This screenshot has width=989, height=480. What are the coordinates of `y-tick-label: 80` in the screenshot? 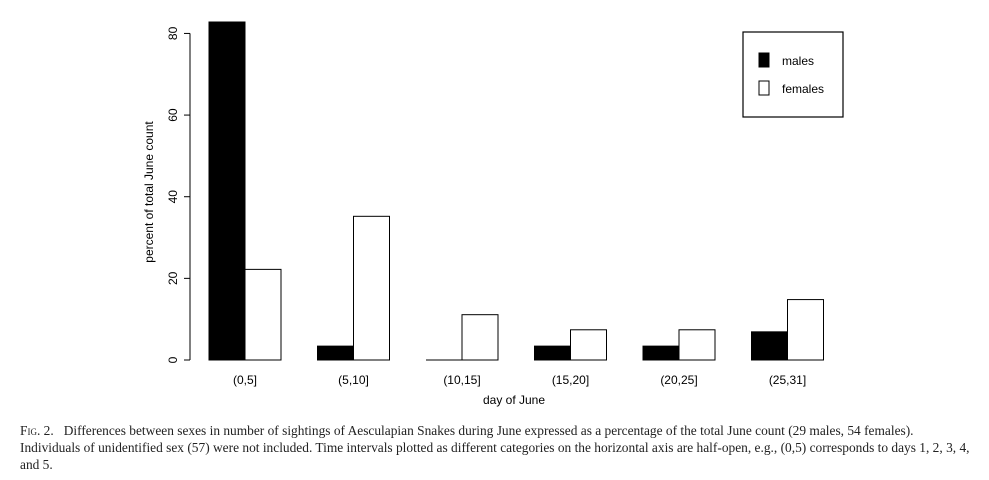 It's located at (173, 33).